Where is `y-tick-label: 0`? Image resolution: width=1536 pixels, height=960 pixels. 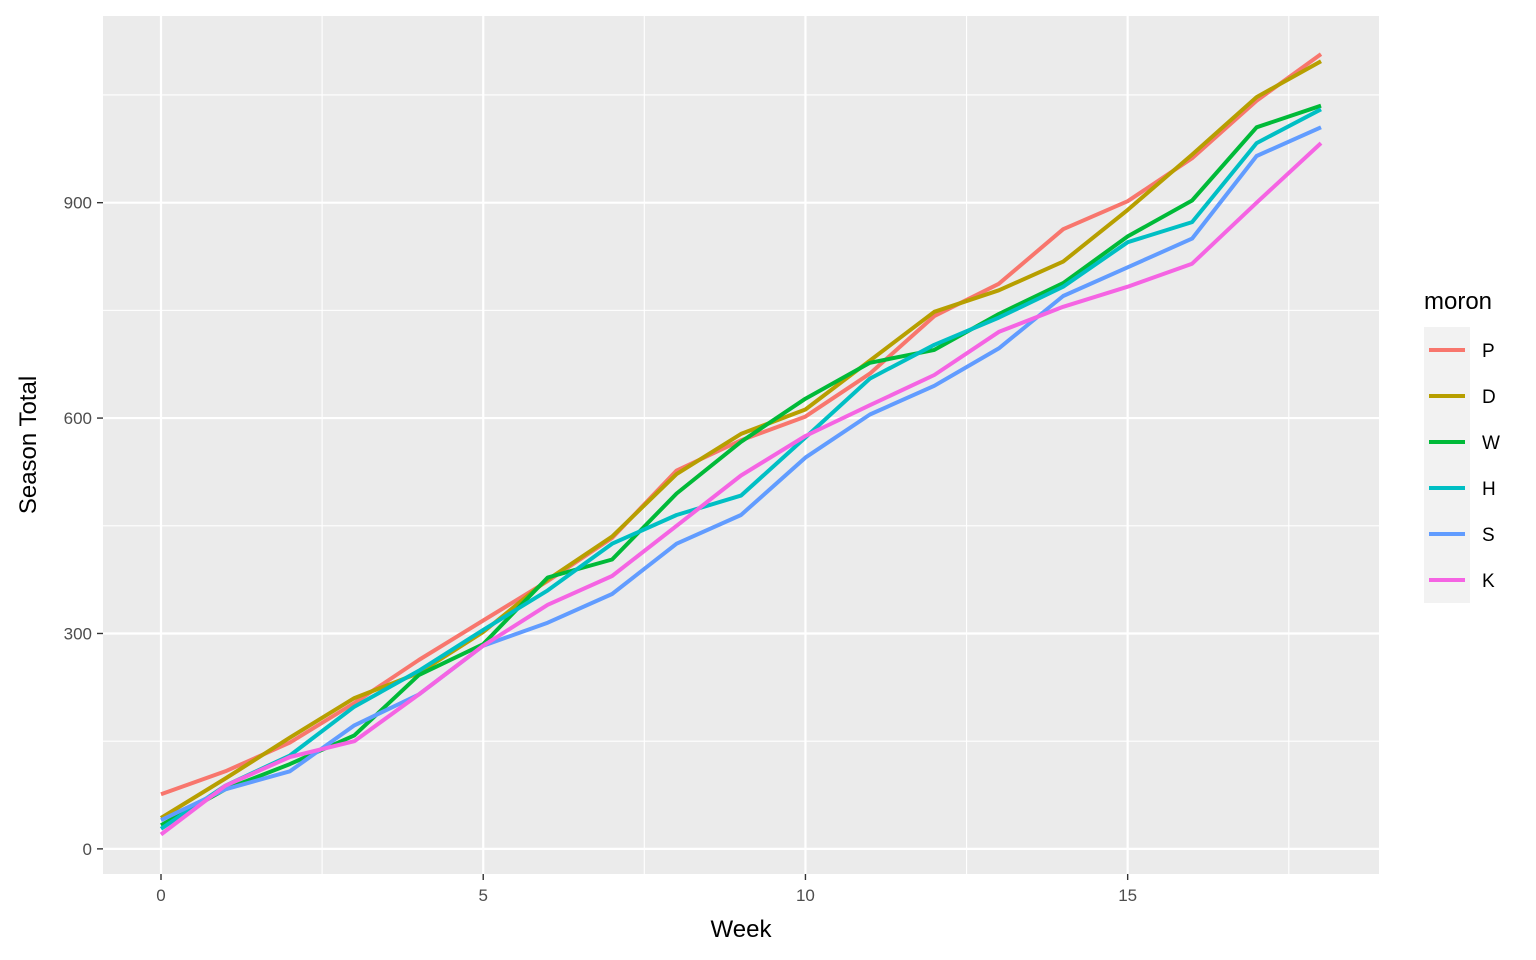 y-tick-label: 0 is located at coordinates (87, 849).